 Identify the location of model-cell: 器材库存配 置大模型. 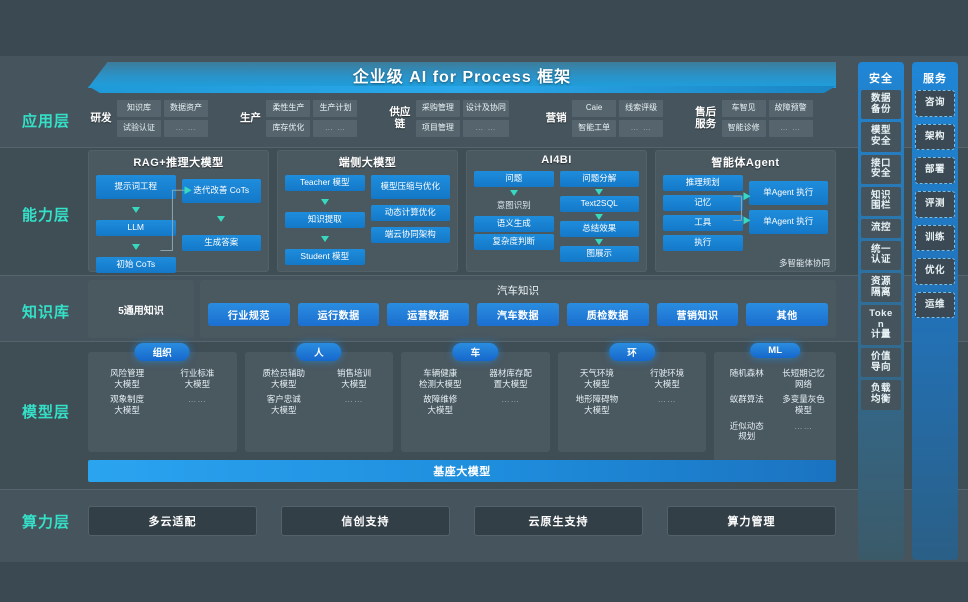
(510, 378).